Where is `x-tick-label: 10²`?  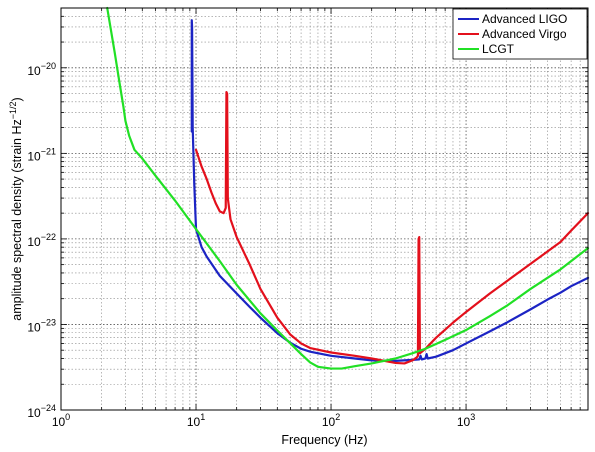 x-tick-label: 10² is located at coordinates (331, 420).